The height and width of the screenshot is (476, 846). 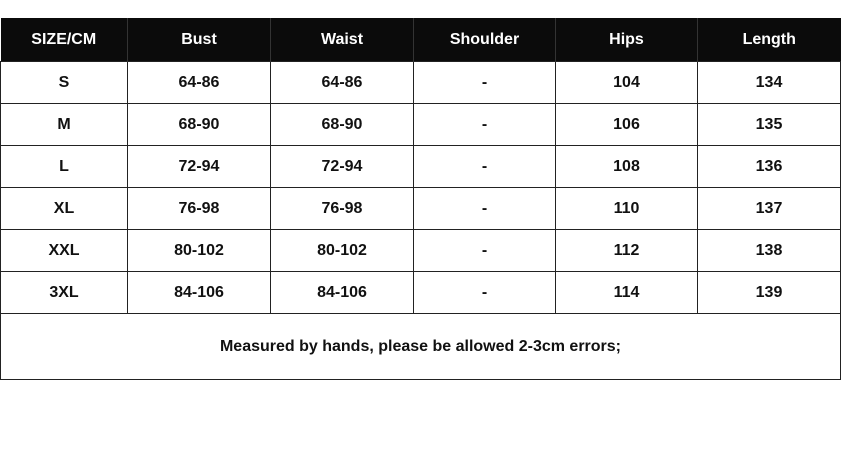 What do you see at coordinates (64, 292) in the screenshot?
I see `cell-size: 3XL` at bounding box center [64, 292].